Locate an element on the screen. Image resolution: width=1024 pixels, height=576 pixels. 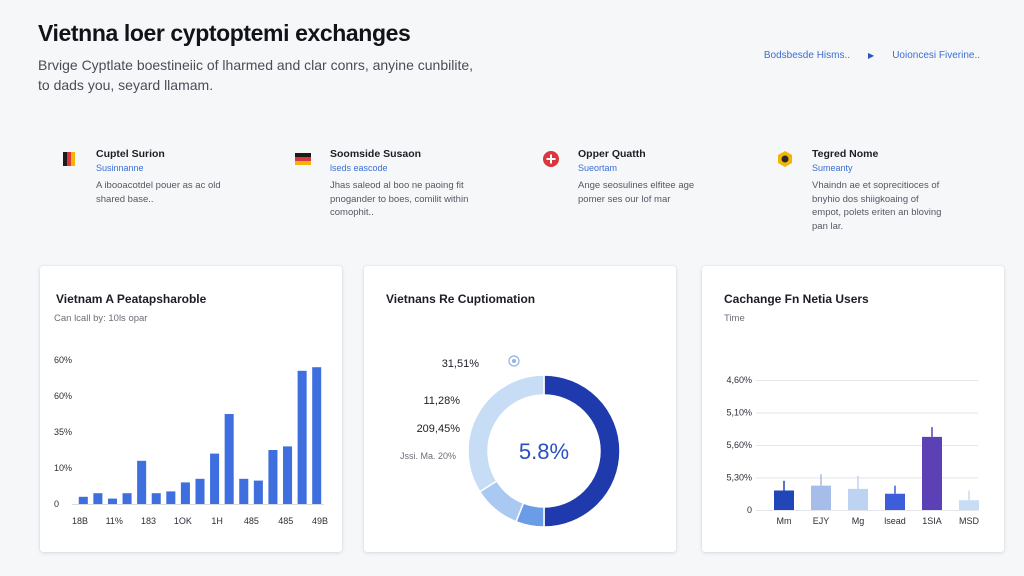
x-tick-label: MSD is located at coordinates (969, 521).